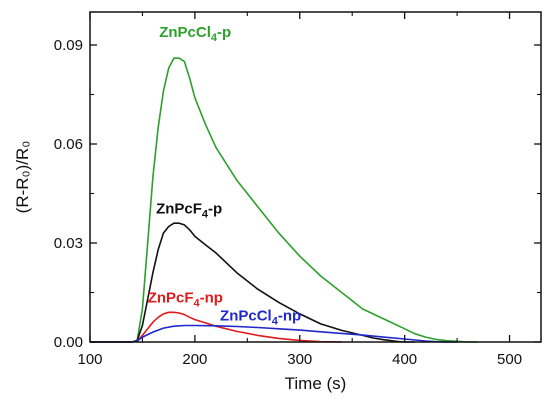 This screenshot has width=550, height=403. What do you see at coordinates (89, 359) in the screenshot?
I see `x-tick-label: 100` at bounding box center [89, 359].